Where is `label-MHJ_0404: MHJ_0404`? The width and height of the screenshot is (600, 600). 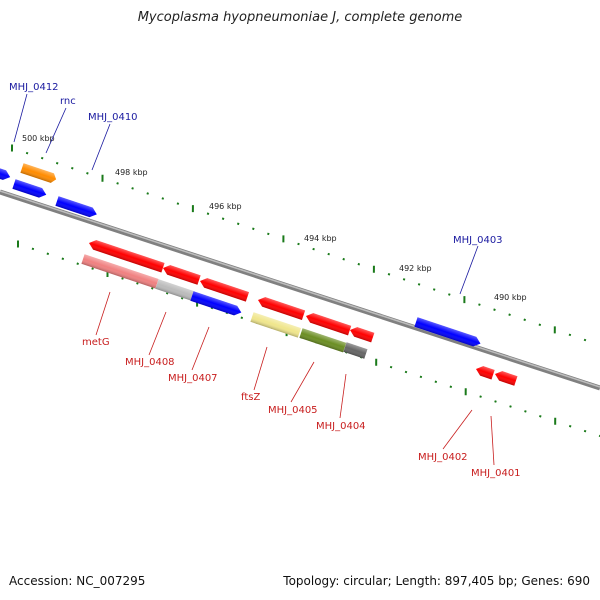 label-MHJ_0404: MHJ_0404 is located at coordinates (341, 426).